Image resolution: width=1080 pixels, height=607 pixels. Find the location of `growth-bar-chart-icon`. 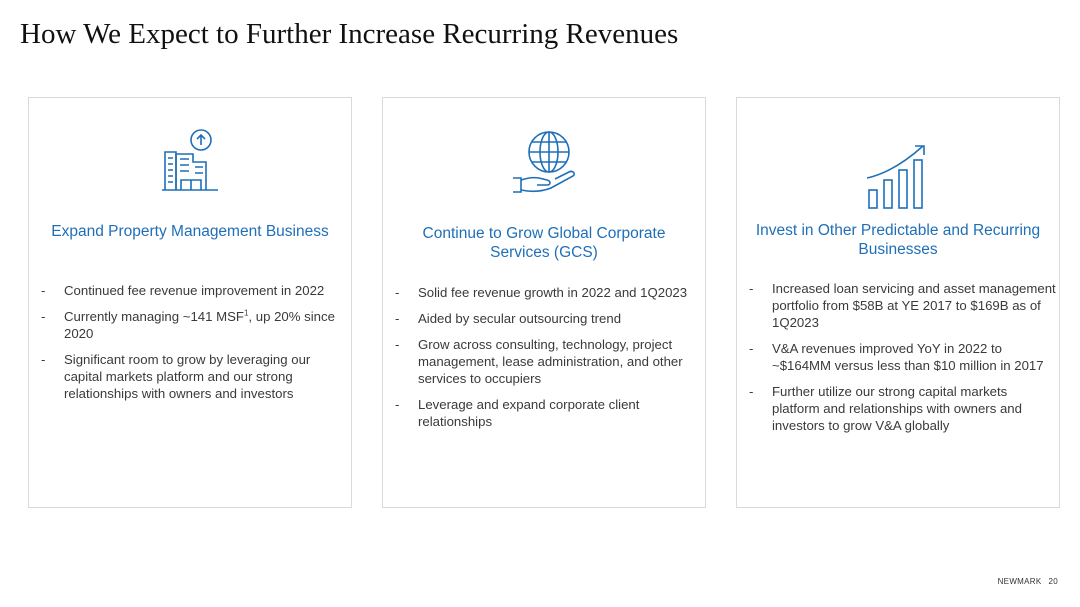

growth-bar-chart-icon is located at coordinates (895, 177).